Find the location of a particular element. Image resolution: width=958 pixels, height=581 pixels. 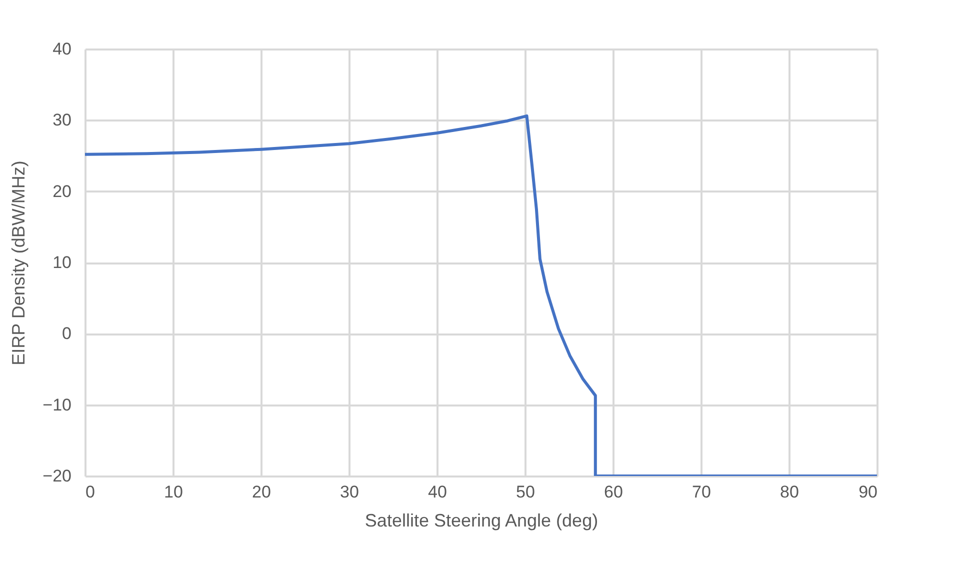

x-tick-label: 70 is located at coordinates (701, 492).